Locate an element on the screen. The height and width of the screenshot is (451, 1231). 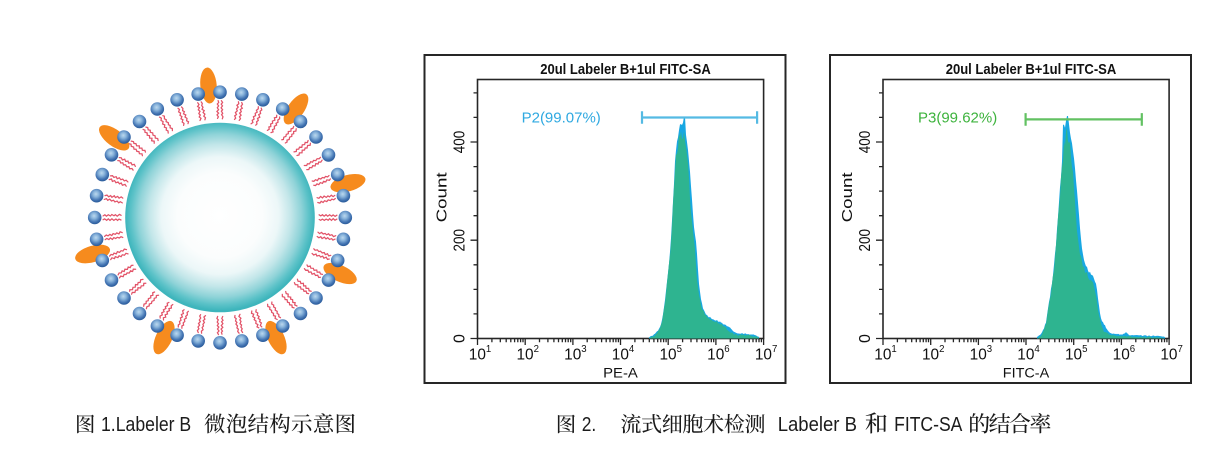
svg-text: P3(99.62%) is located at coordinates (957, 118).